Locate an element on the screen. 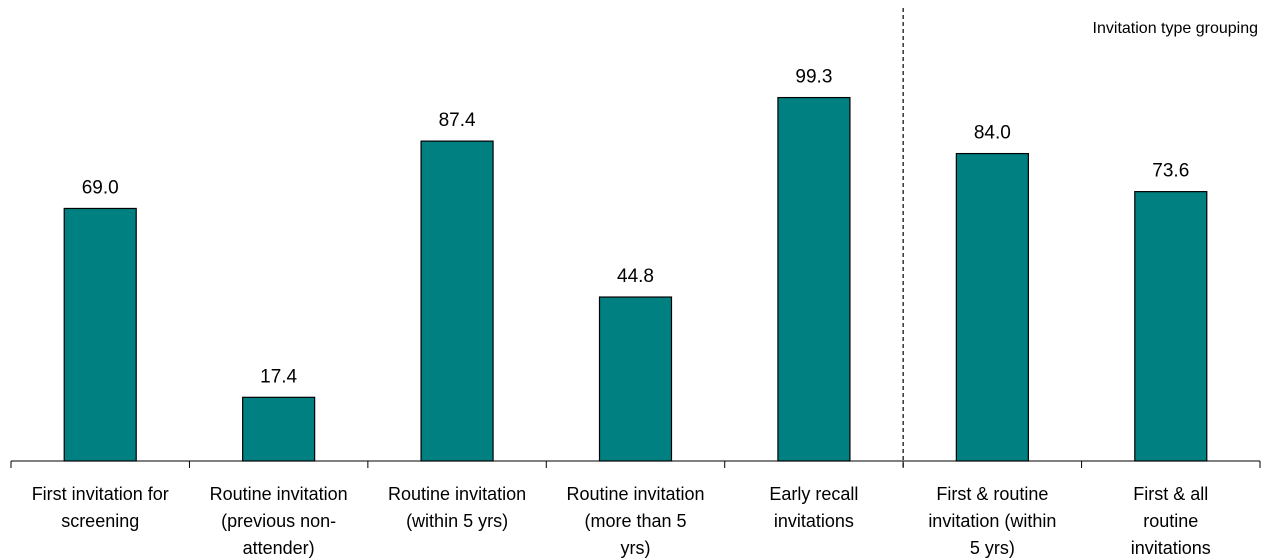 The height and width of the screenshot is (560, 1268). value-label-0: 69.0 is located at coordinates (100, 187).